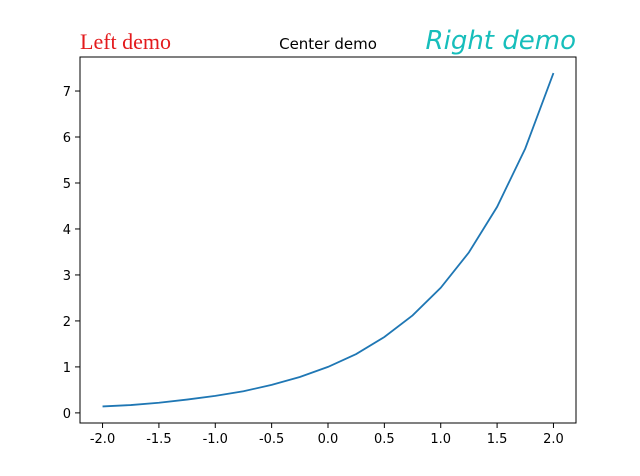  Describe the element at coordinates (67, 322) in the screenshot. I see `y-tick-label: 2` at that location.